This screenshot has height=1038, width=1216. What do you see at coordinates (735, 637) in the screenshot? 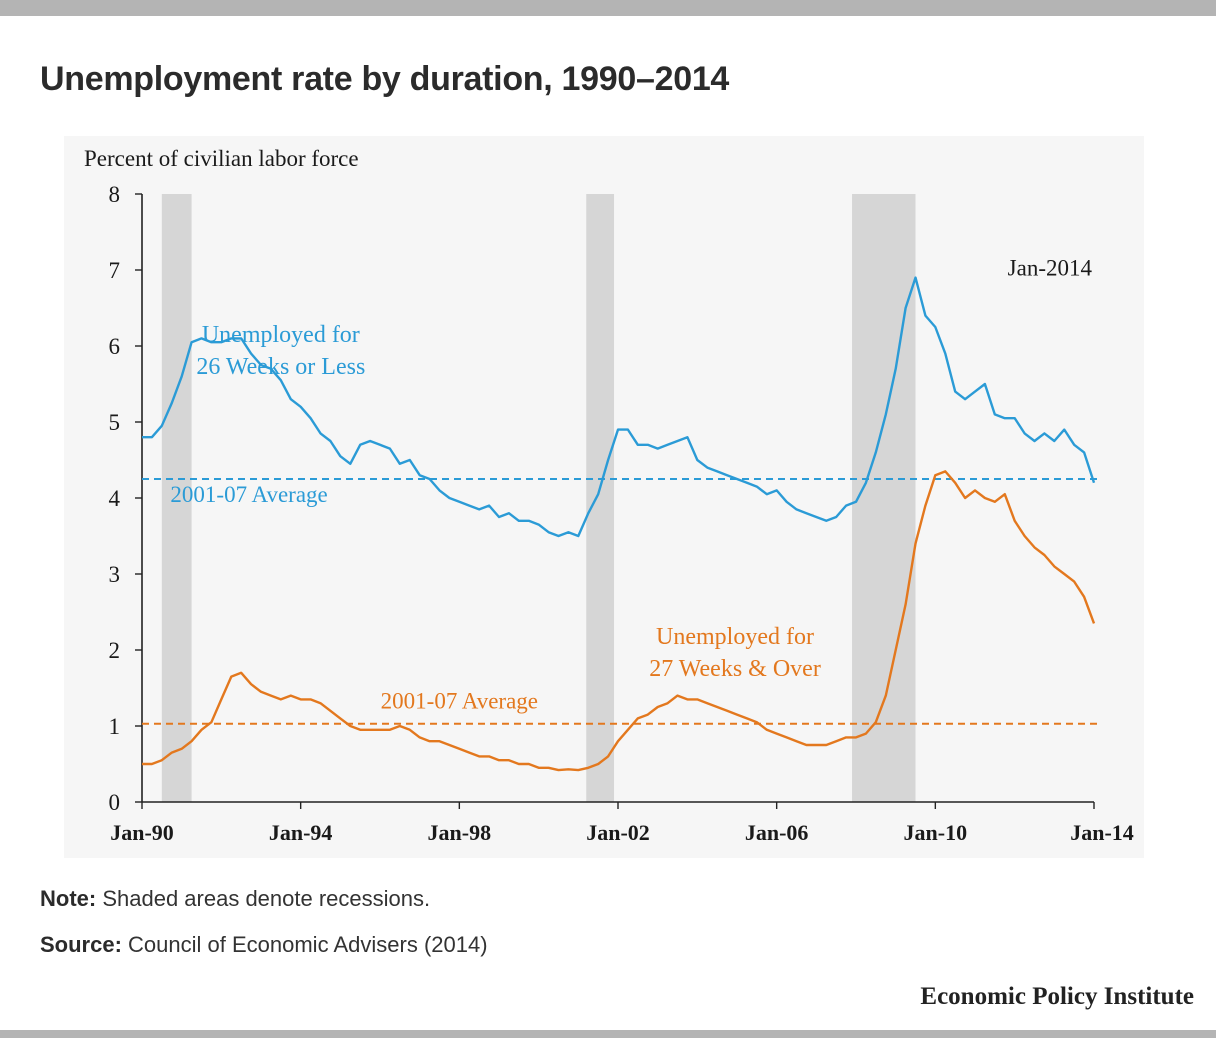
I see `series-2-label-line-1: Unemployed for` at bounding box center [735, 637].